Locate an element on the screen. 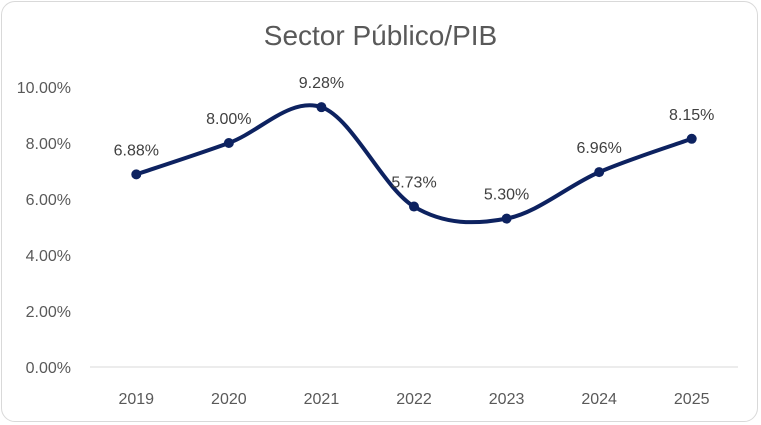  y-tick-label: 0.00% is located at coordinates (48, 368).